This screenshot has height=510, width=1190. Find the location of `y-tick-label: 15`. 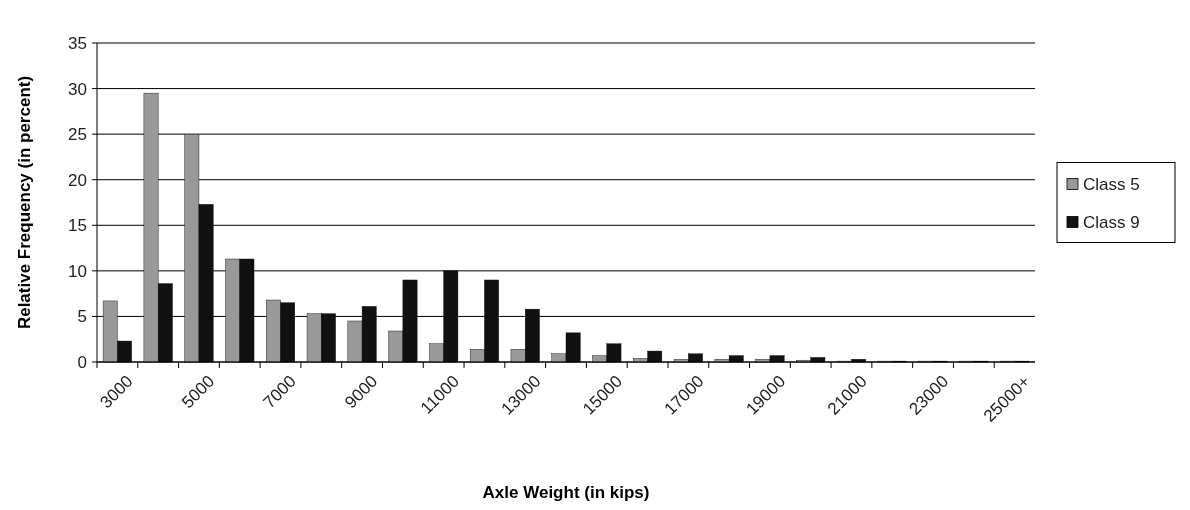

y-tick-label: 15 is located at coordinates (77, 226).